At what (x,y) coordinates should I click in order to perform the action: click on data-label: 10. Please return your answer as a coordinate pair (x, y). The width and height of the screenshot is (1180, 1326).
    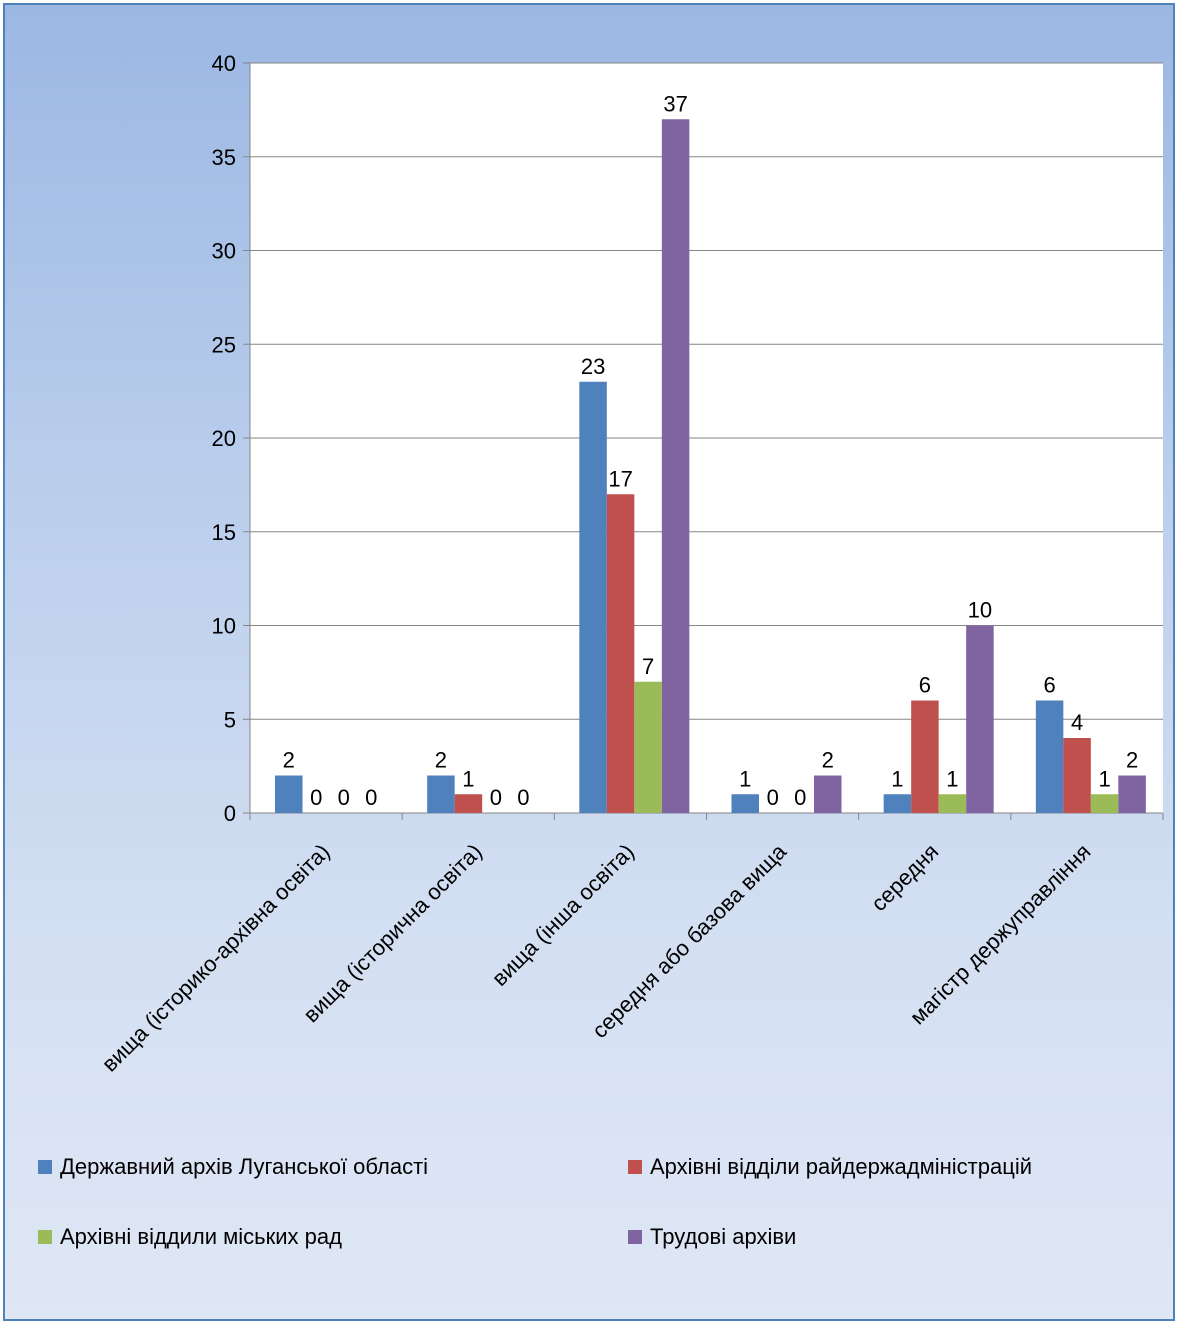
    Looking at the image, I should click on (980, 610).